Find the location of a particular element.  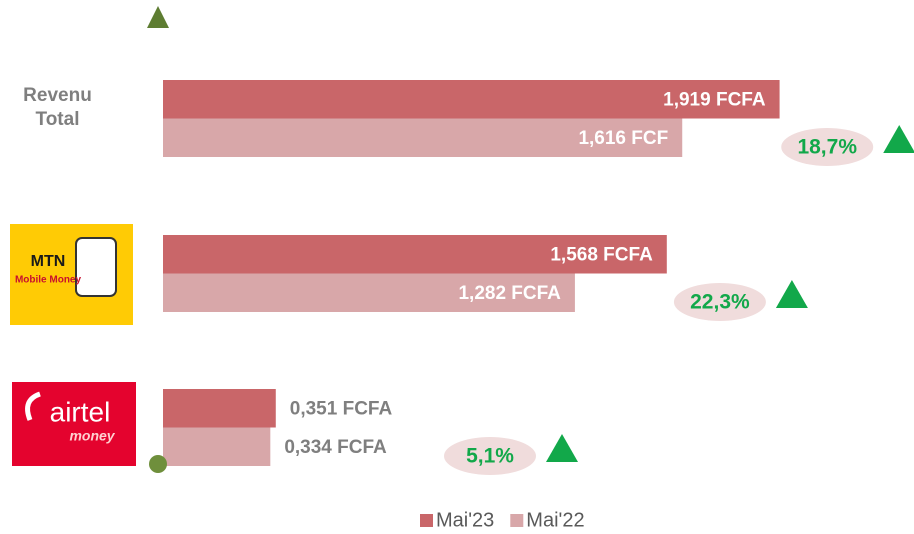

growth-label: 22,3% is located at coordinates (720, 302).